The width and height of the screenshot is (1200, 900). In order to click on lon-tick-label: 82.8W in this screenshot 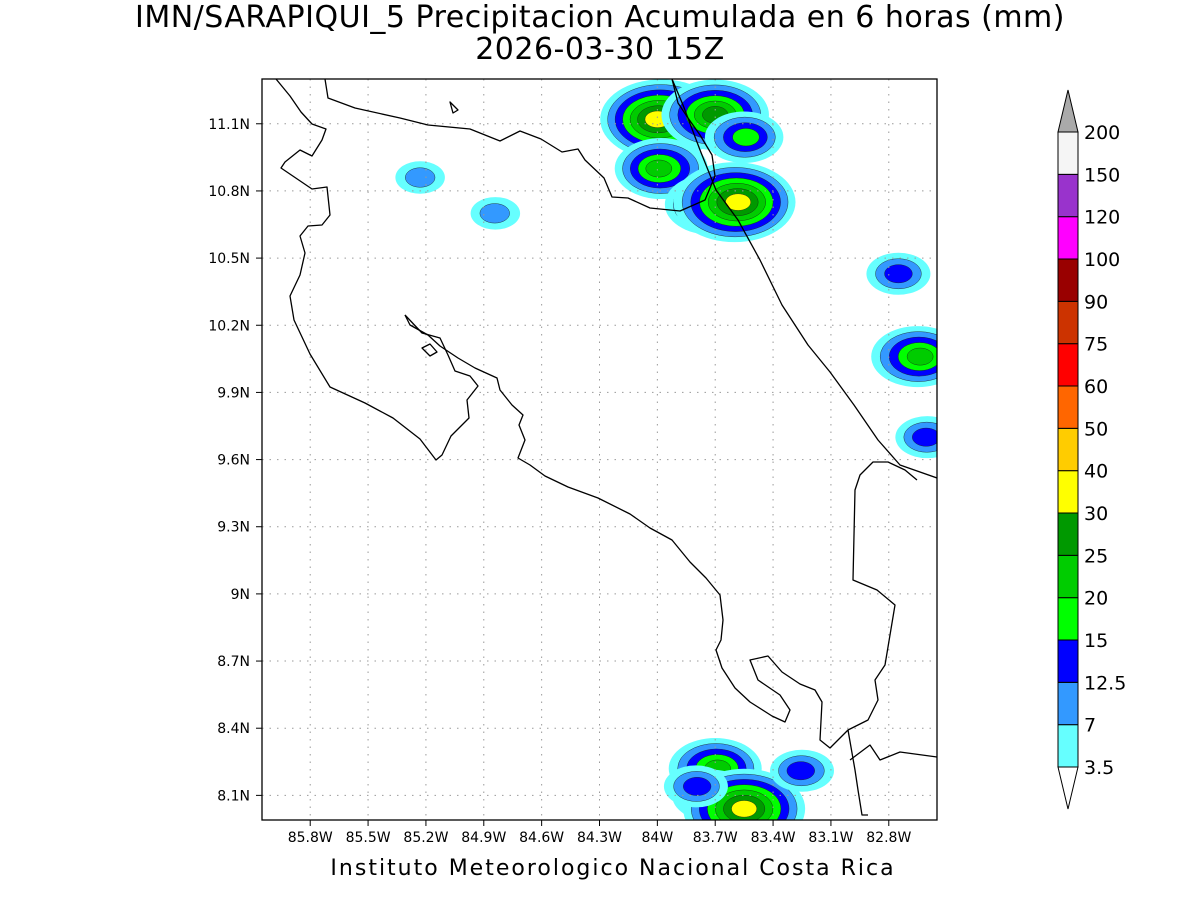, I will do `click(888, 838)`.